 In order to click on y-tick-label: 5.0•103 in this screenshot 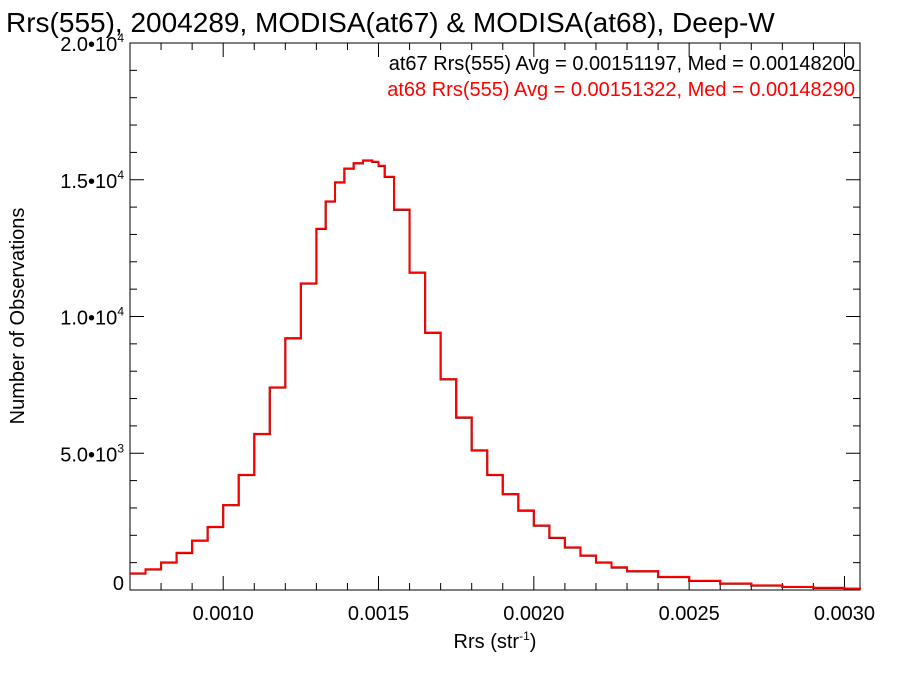, I will do `click(92, 453)`.